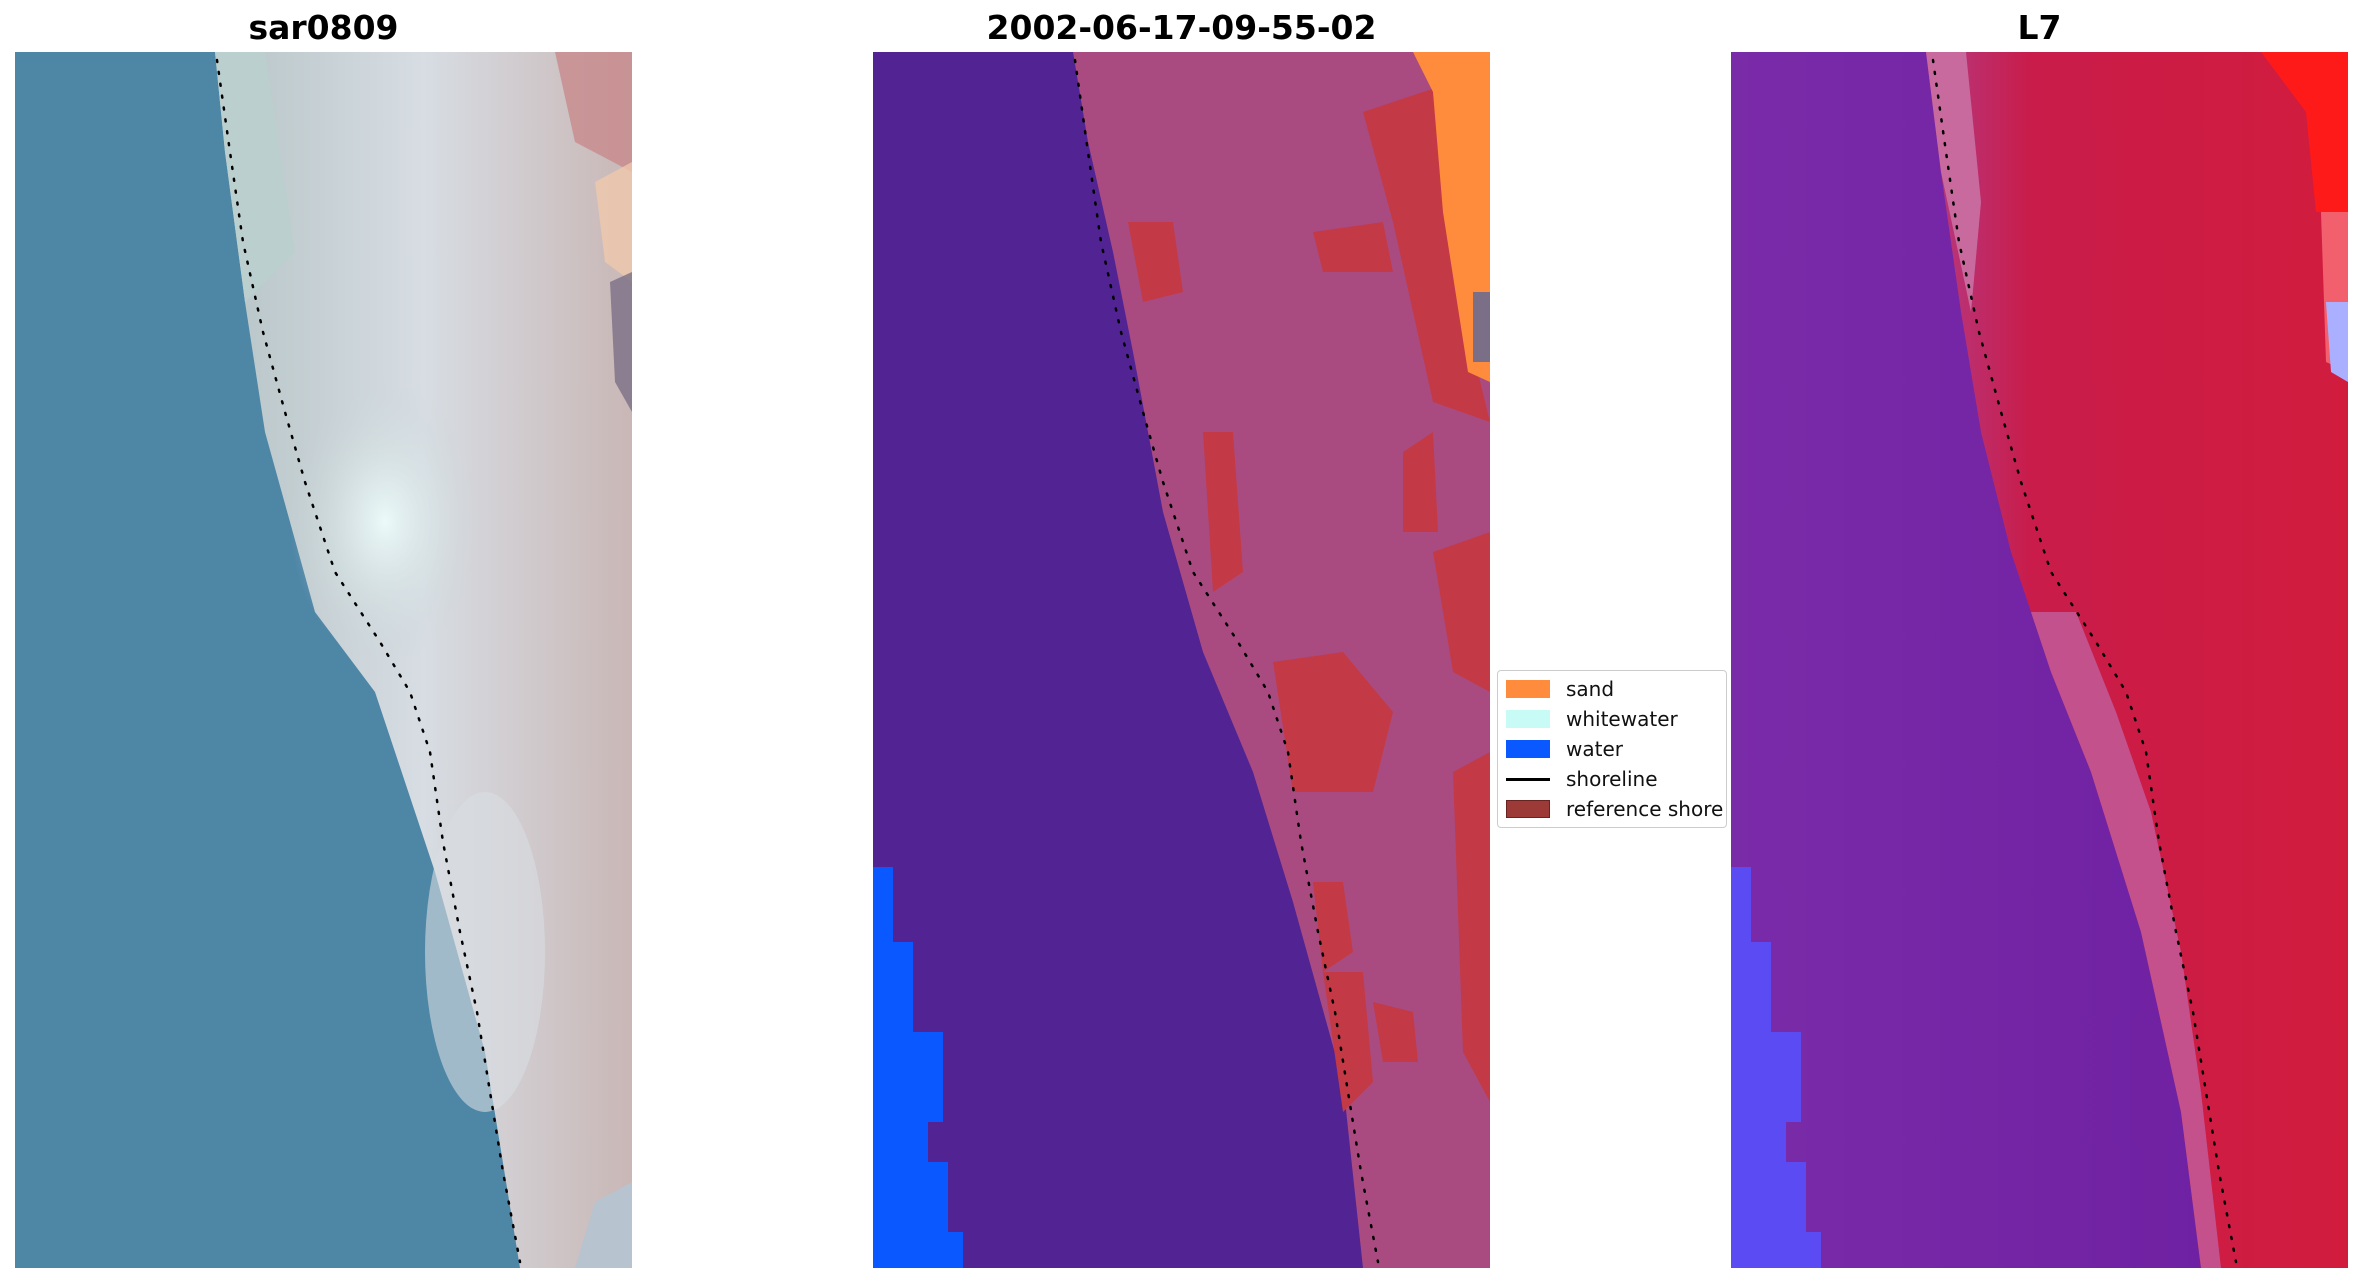 Image resolution: width=2361 pixels, height=1283 pixels. I want to click on legend-label-whitewater: whitewater, so click(1622, 719).